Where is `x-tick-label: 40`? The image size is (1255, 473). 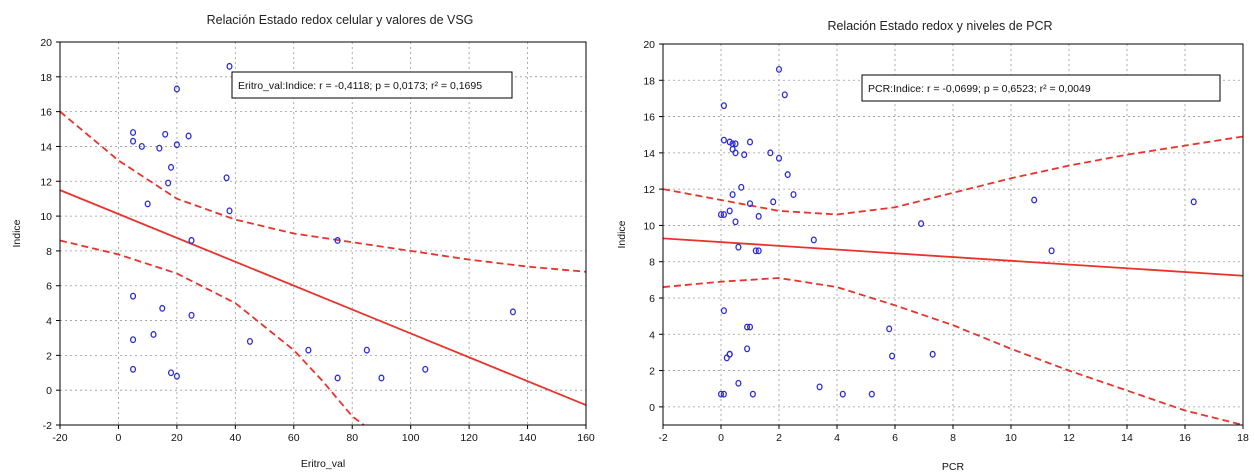
x-tick-label: 40 is located at coordinates (235, 438).